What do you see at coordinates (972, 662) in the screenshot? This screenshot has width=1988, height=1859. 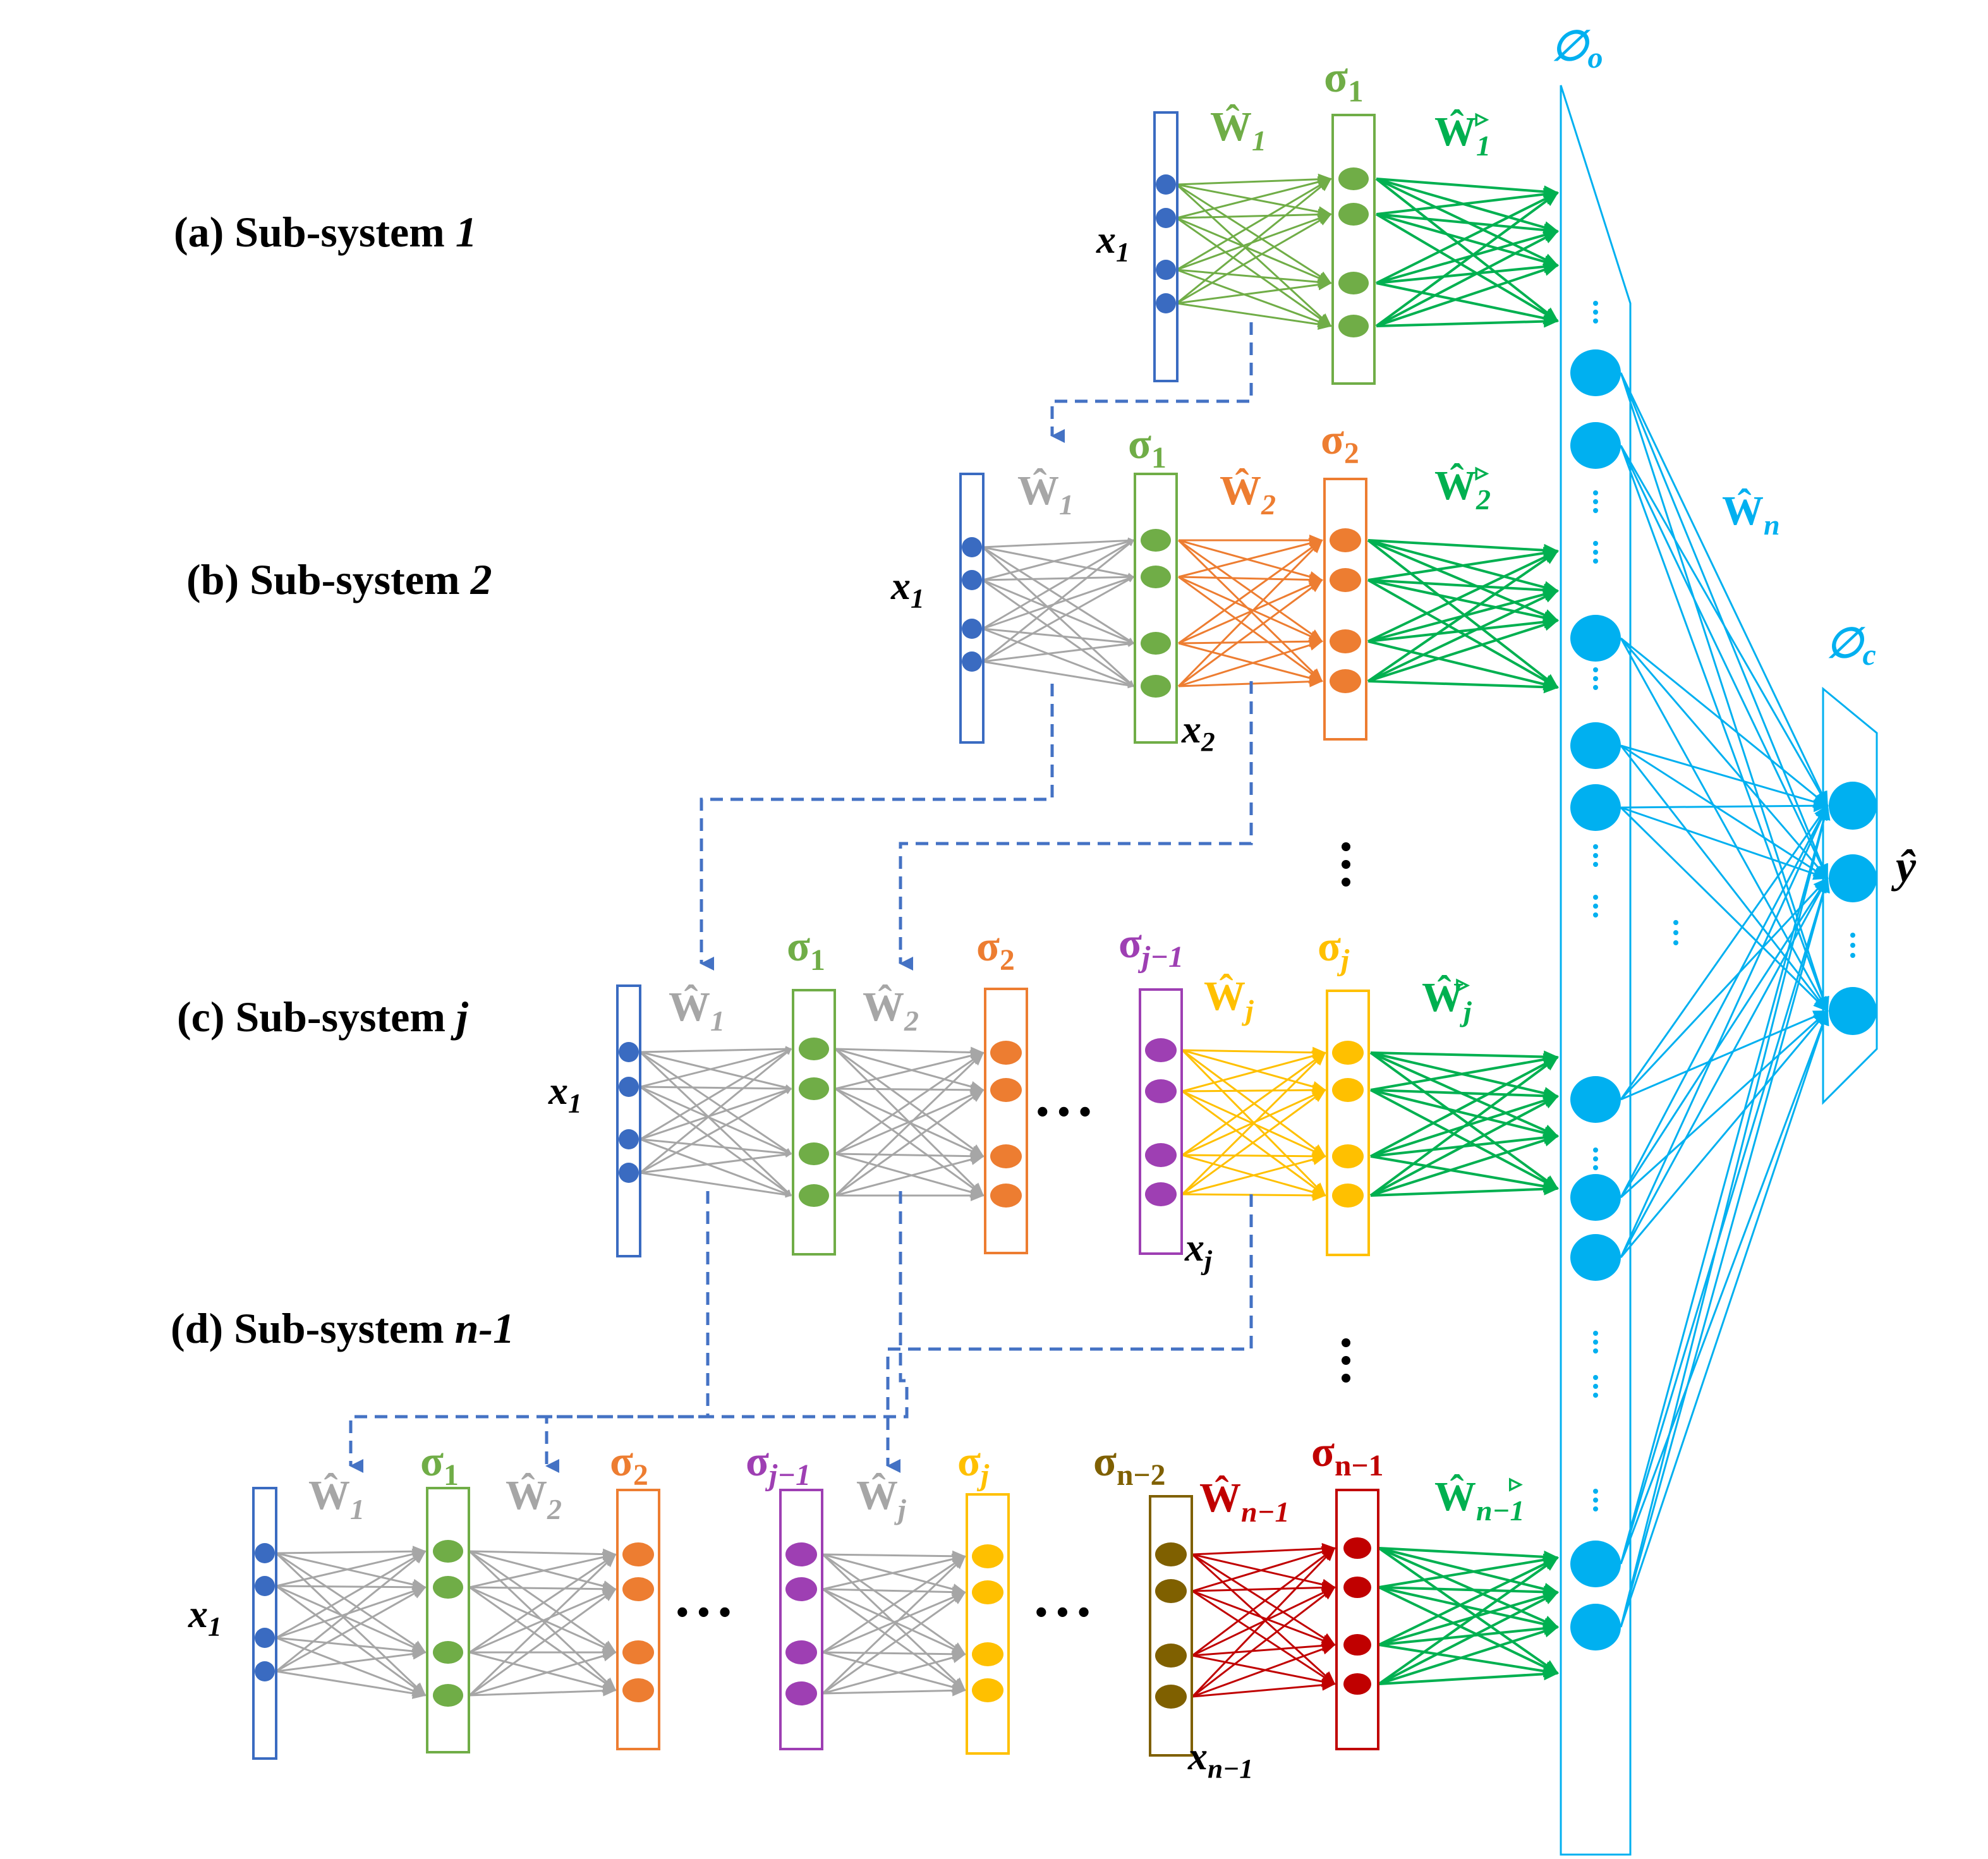 I see `b-input-node` at bounding box center [972, 662].